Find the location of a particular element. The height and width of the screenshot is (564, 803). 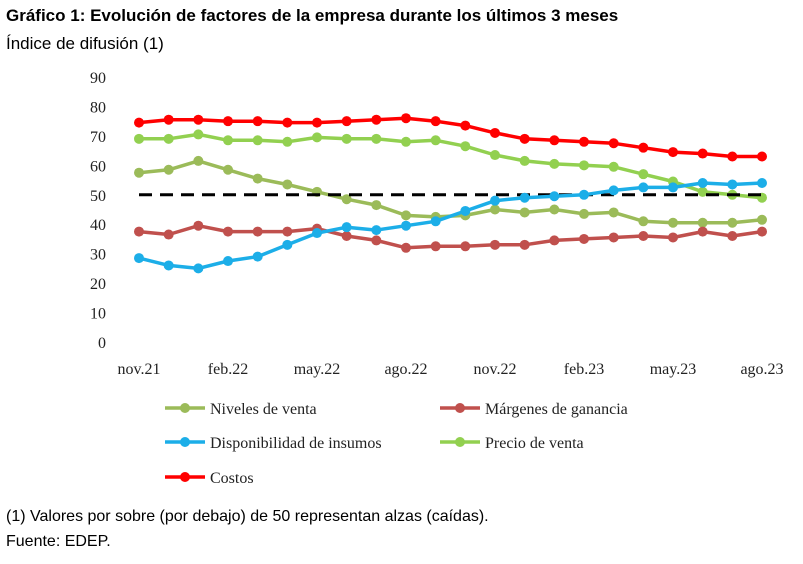

legend-label: Márgenes de ganancia is located at coordinates (556, 409).